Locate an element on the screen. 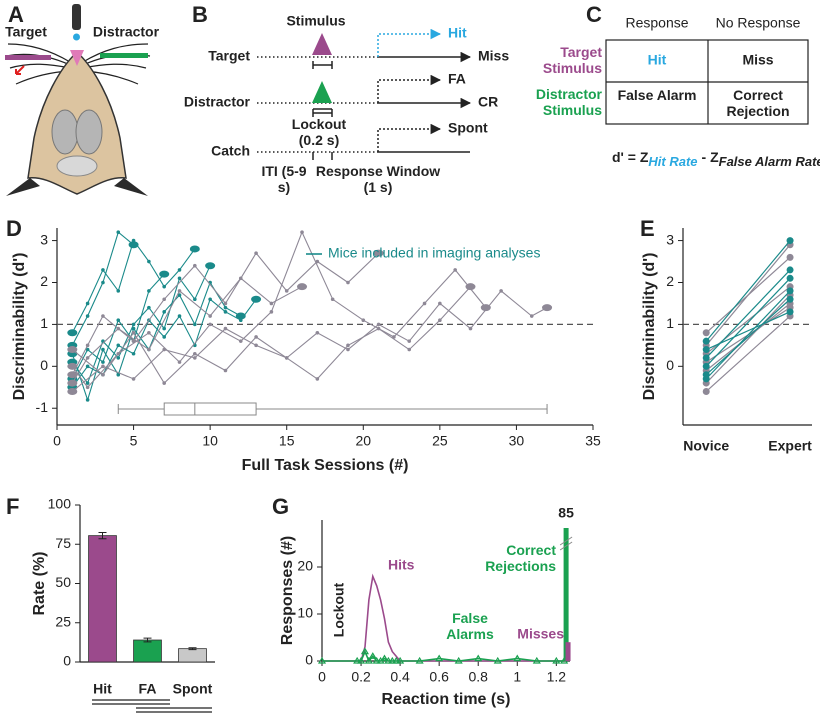 The image size is (820, 713). row-label: Catch is located at coordinates (230, 151).